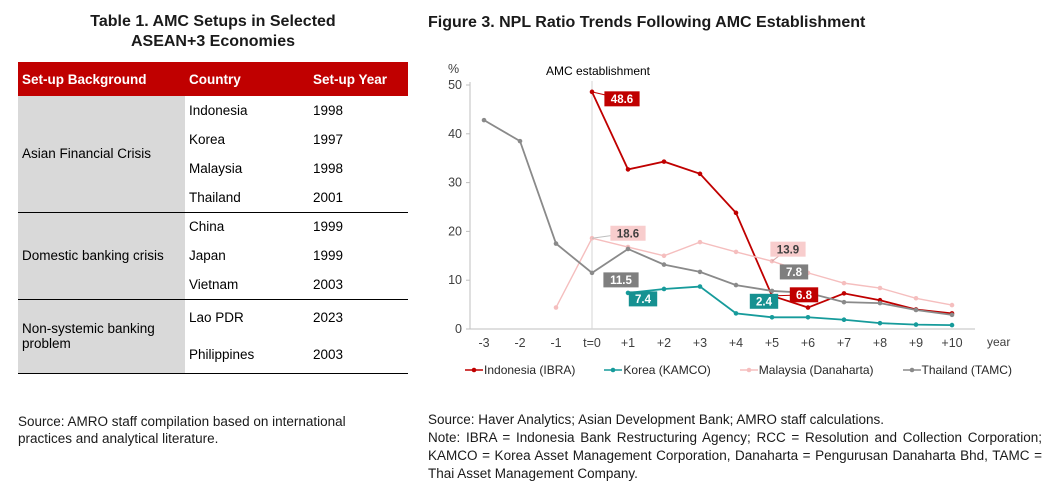 The image size is (1051, 497). I want to click on country-cell: Philippines, so click(247, 354).